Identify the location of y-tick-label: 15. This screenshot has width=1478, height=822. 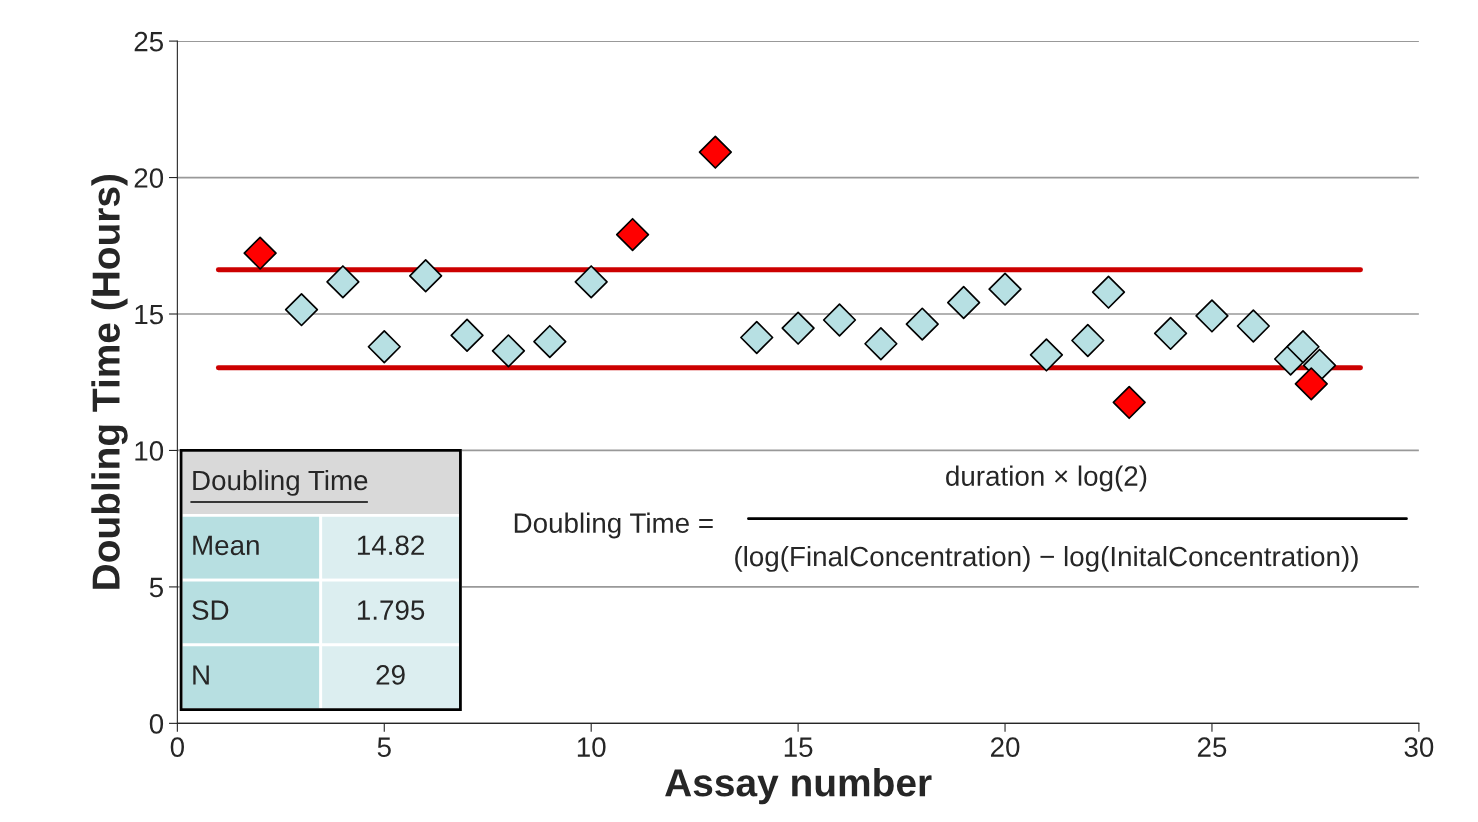
(149, 314).